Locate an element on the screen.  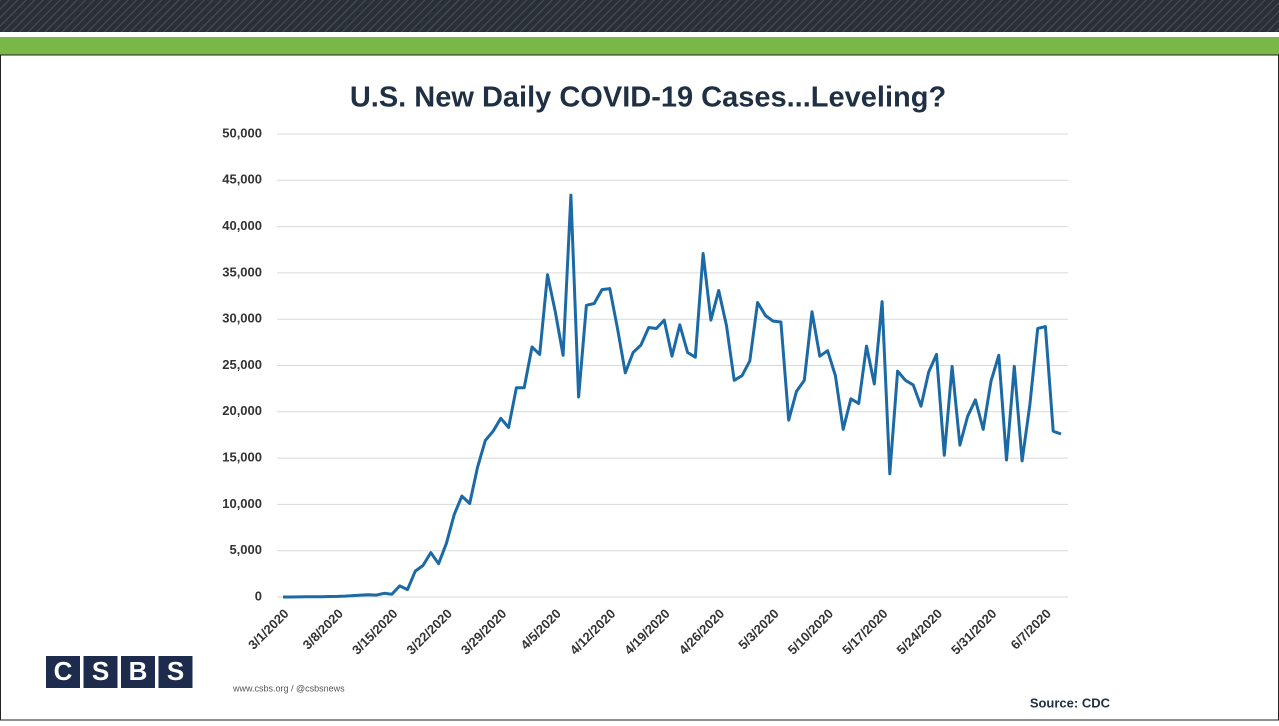
y-tick-label: 5,000 is located at coordinates (245, 549).